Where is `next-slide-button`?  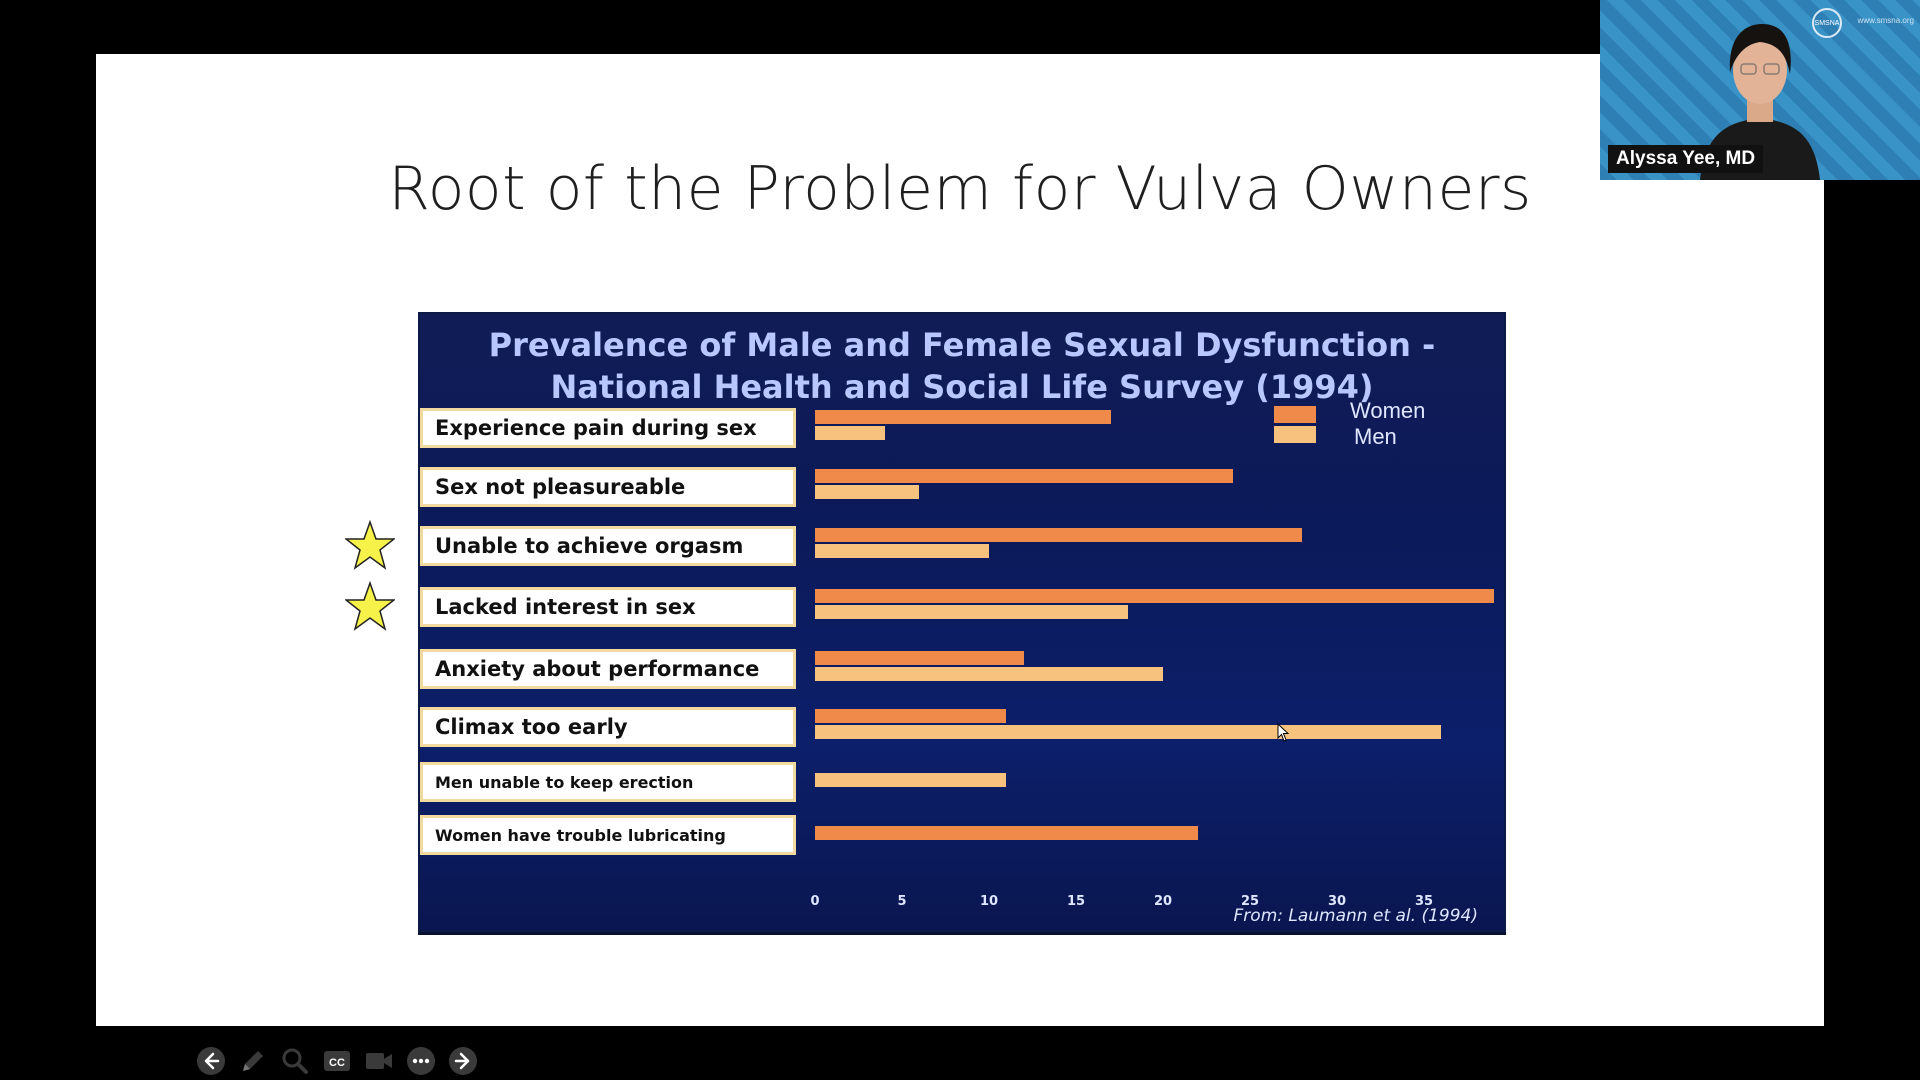 next-slide-button is located at coordinates (463, 1061).